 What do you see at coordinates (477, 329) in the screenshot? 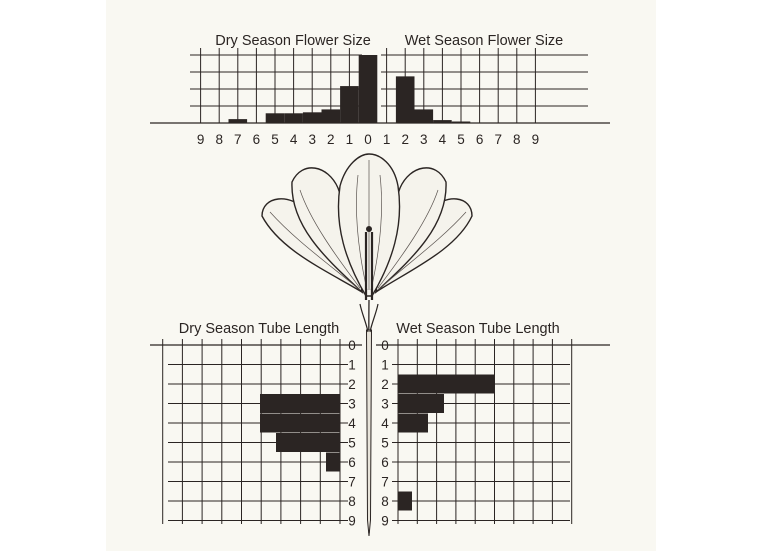
I see `wet-tube-title: Wet Season Tube Length` at bounding box center [477, 329].